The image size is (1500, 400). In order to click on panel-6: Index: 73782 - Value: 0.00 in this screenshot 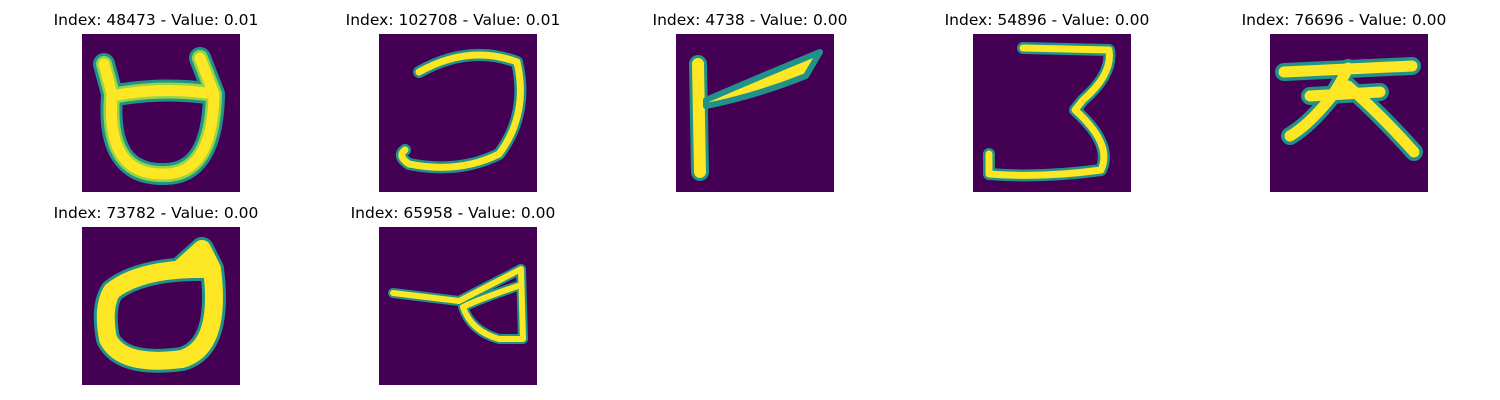, I will do `click(156, 289)`.